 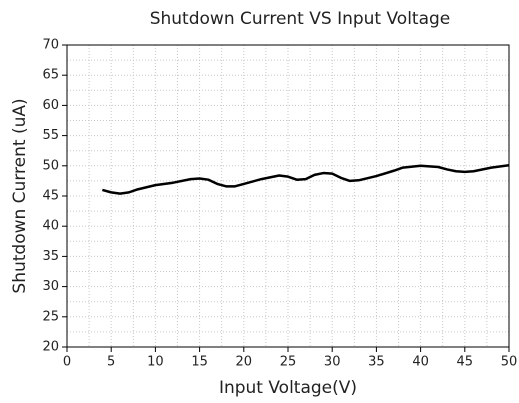 What do you see at coordinates (199, 362) in the screenshot?
I see `x-tick-label: 15` at bounding box center [199, 362].